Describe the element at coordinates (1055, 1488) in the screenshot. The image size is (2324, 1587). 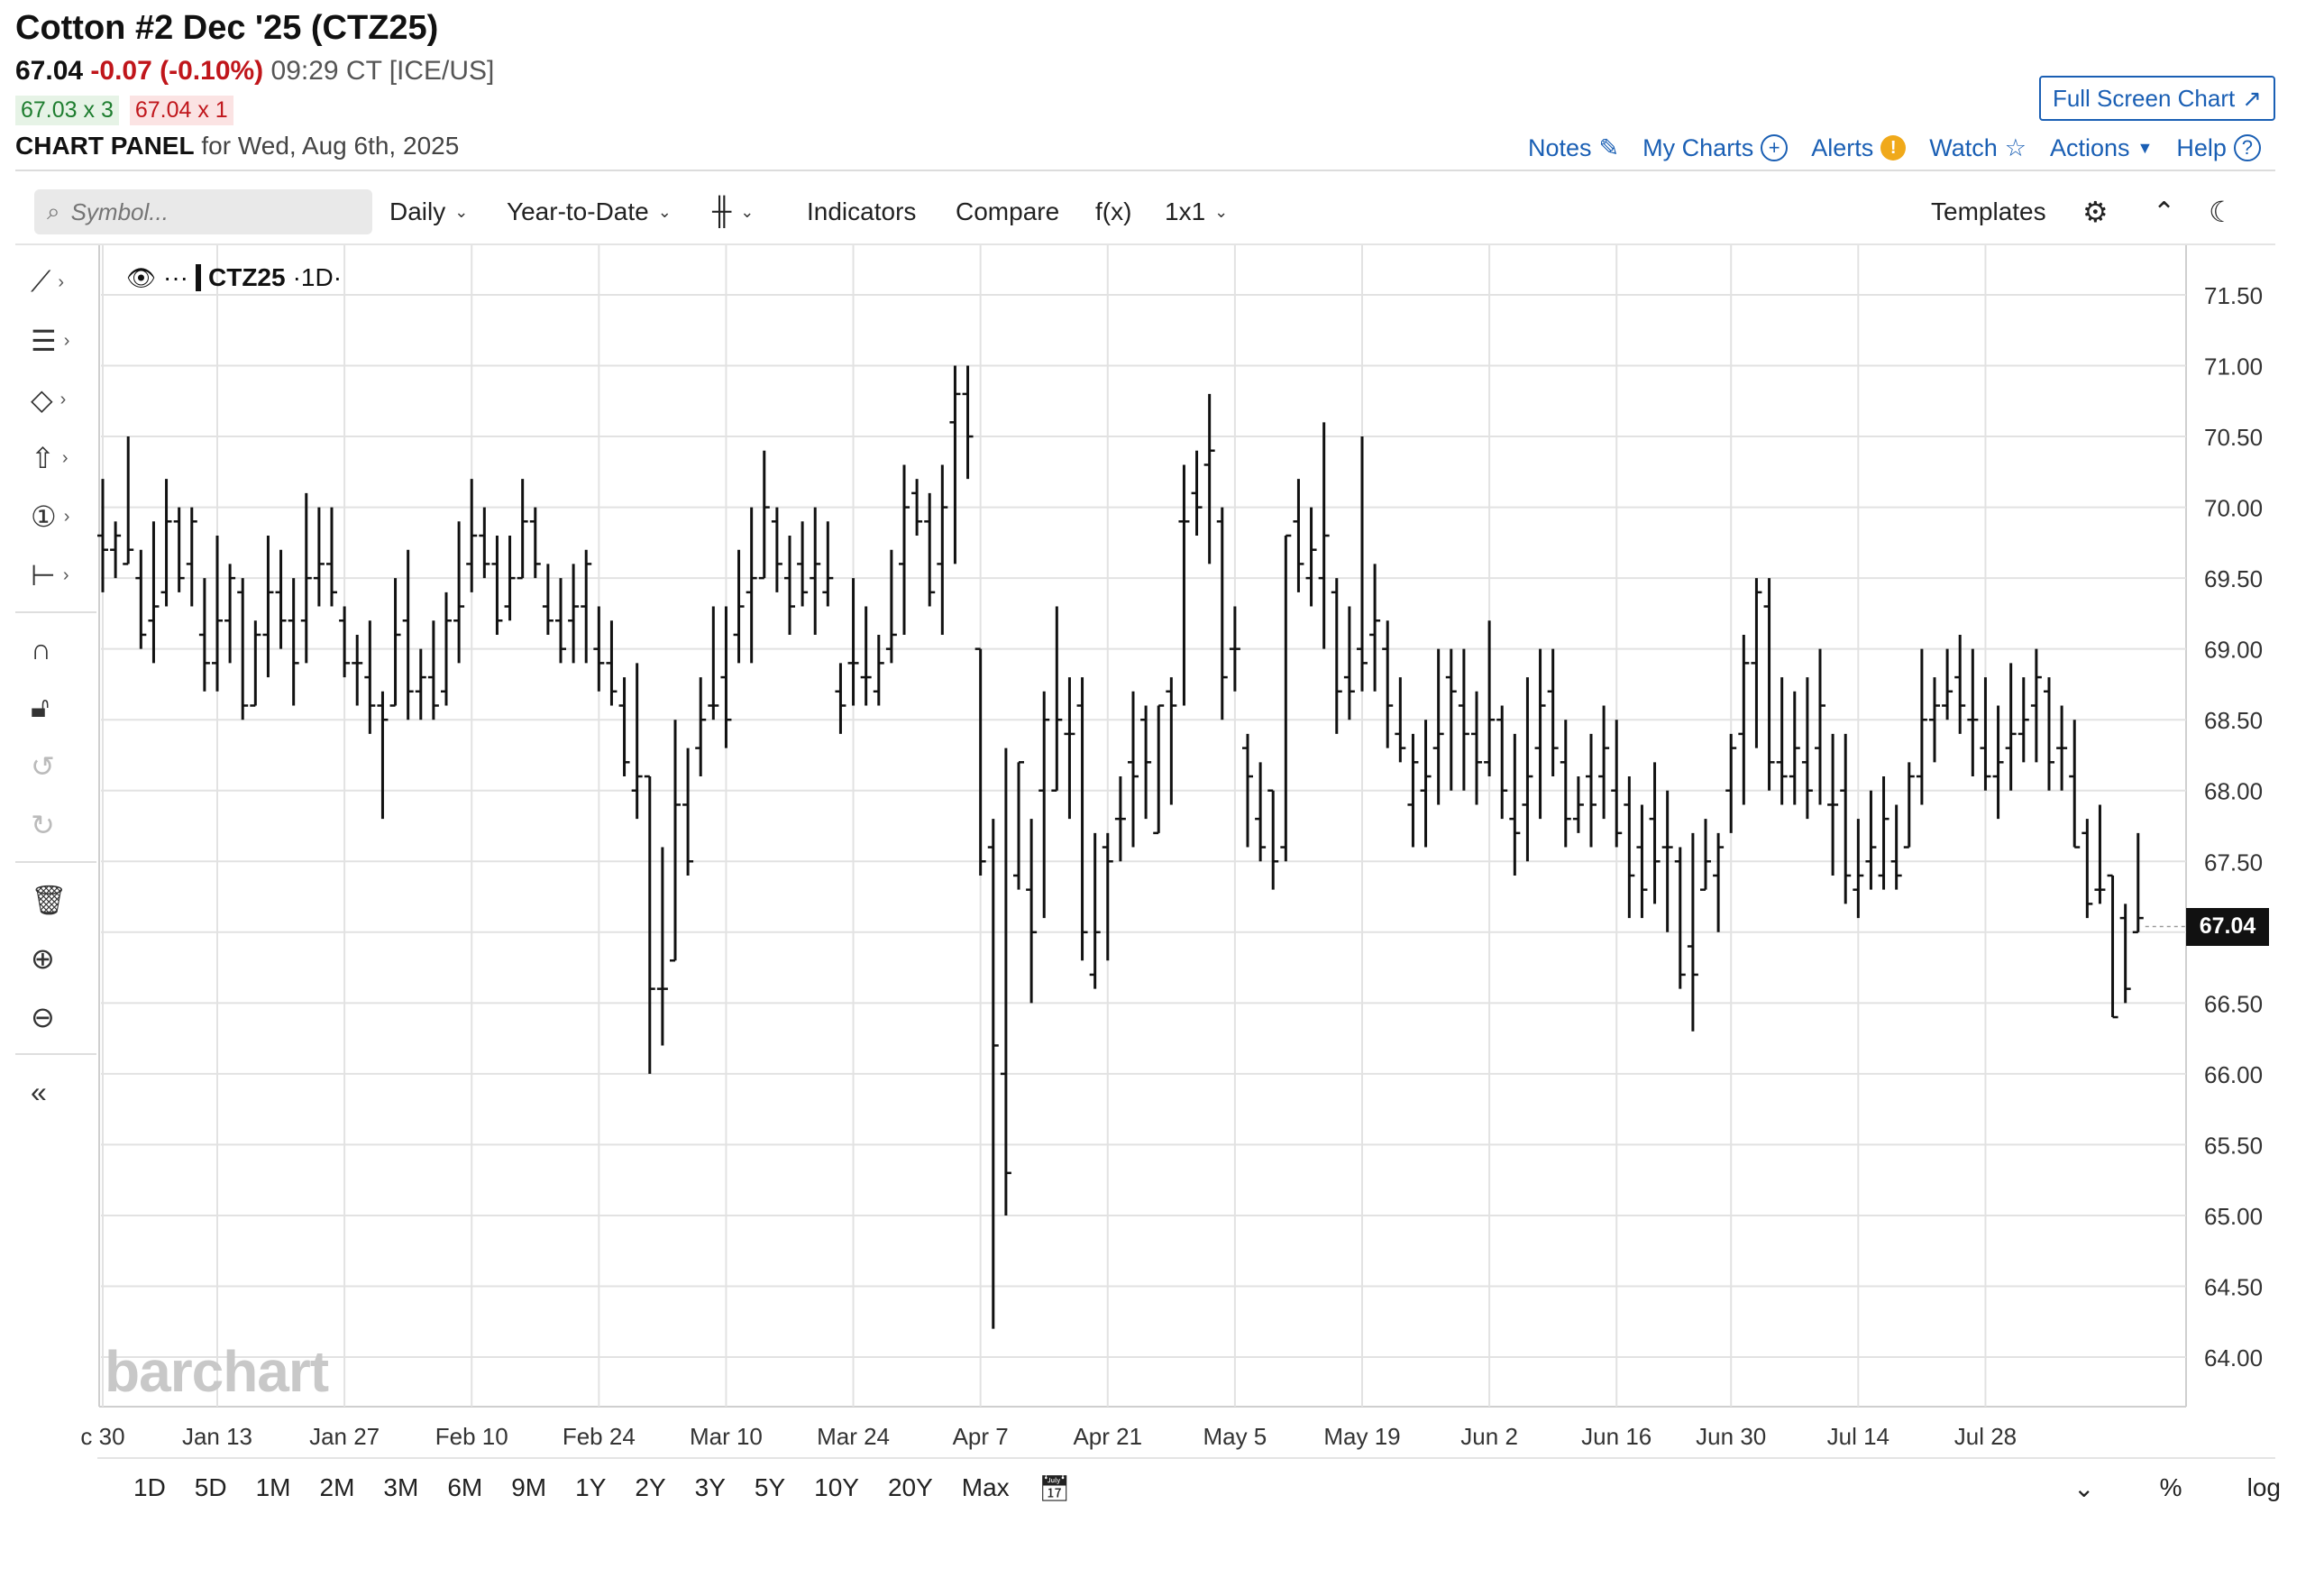
I see `calendar-icon: 📅︎` at that location.